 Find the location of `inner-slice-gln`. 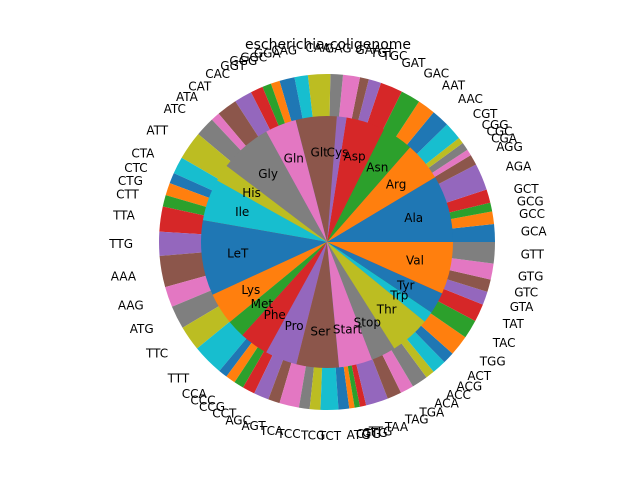

inner-slice-gln is located at coordinates (296, 180).